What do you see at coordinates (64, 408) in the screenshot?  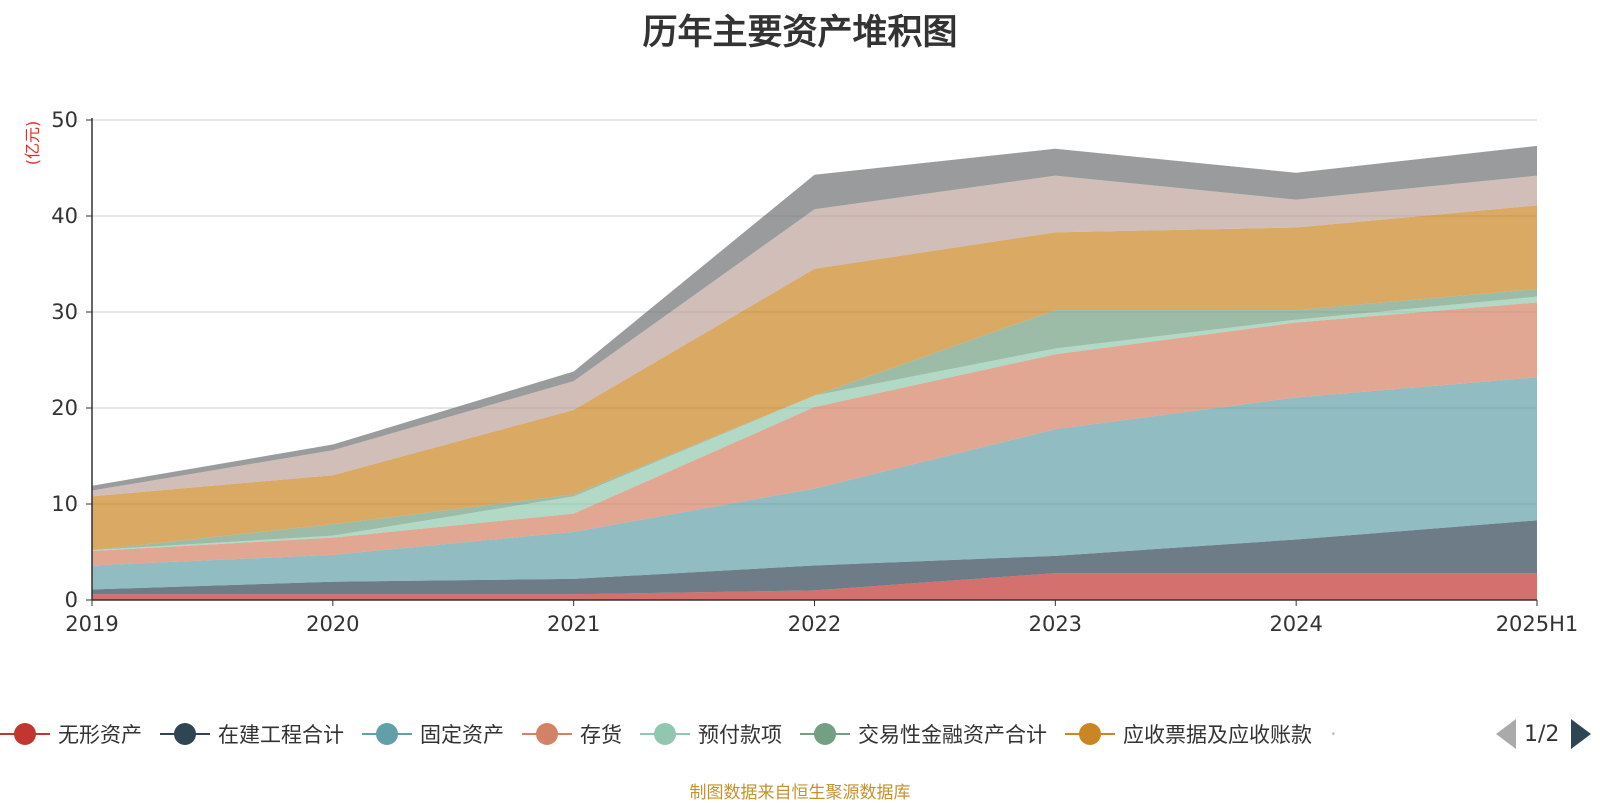 I see `y-tick-label: 20` at bounding box center [64, 408].